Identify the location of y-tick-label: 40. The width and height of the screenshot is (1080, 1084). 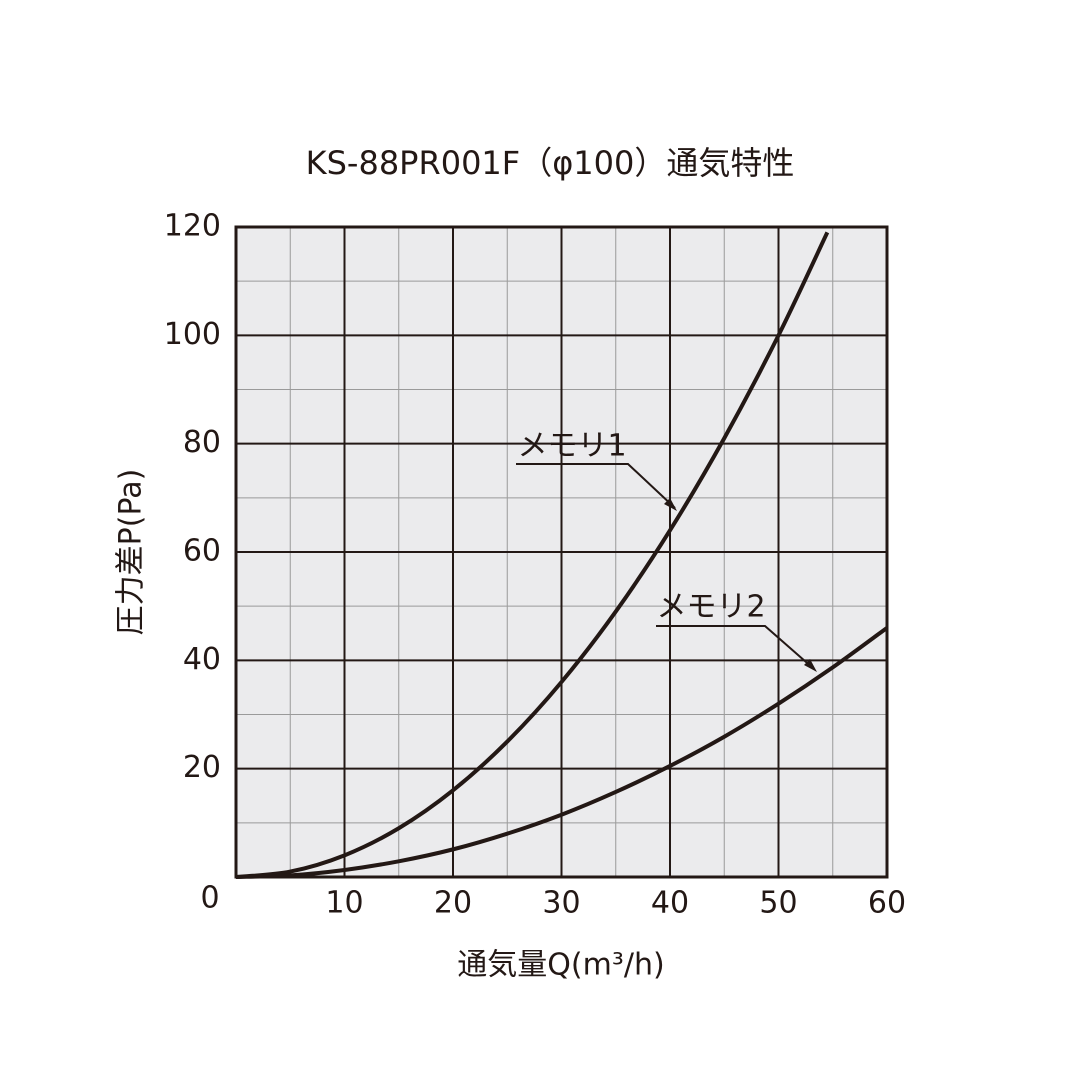
(202, 659).